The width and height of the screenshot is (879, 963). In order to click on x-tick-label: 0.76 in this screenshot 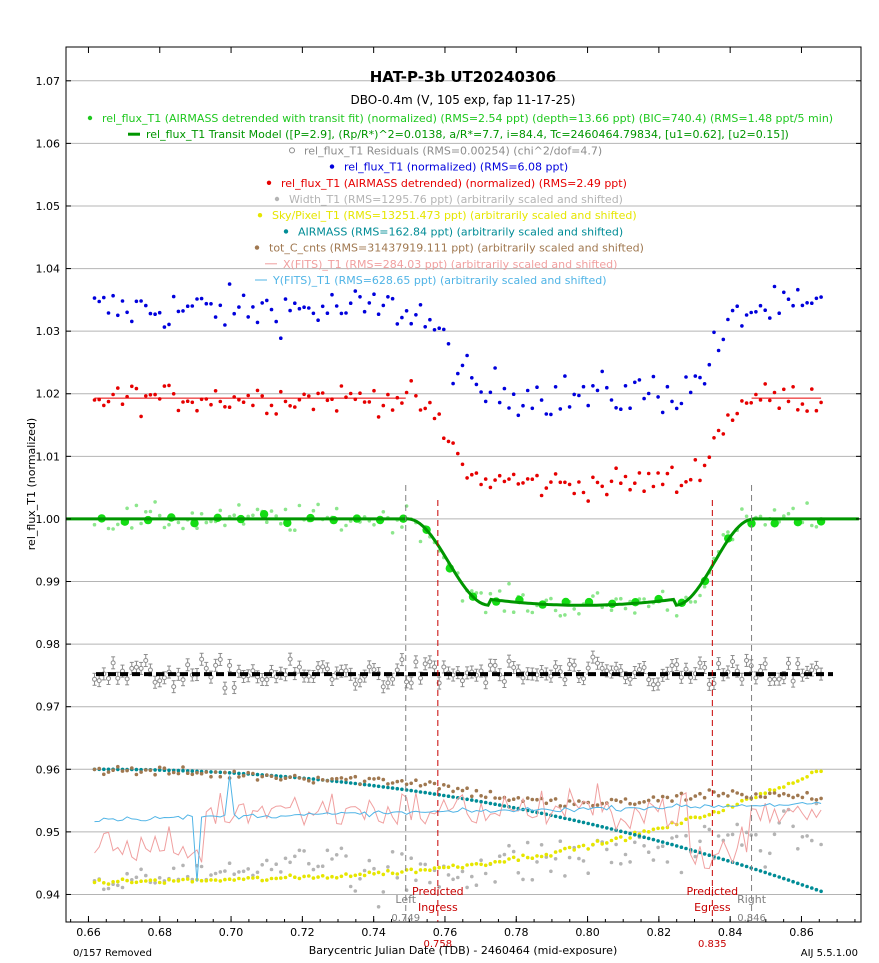, I will do `click(445, 932)`.